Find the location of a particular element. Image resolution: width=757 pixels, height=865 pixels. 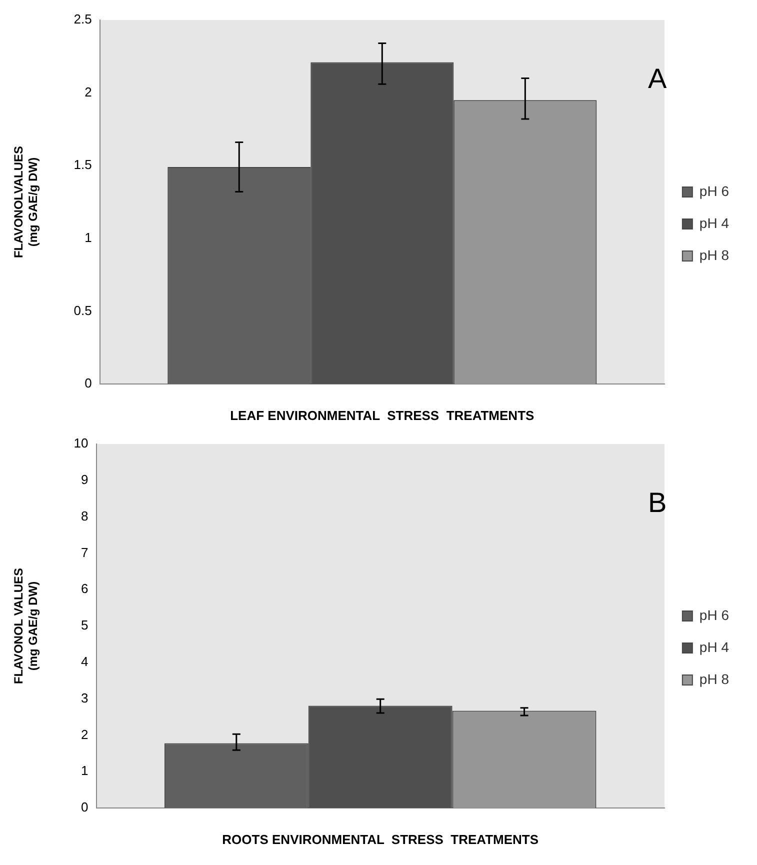

y-tick-label: 8 is located at coordinates (84, 516).